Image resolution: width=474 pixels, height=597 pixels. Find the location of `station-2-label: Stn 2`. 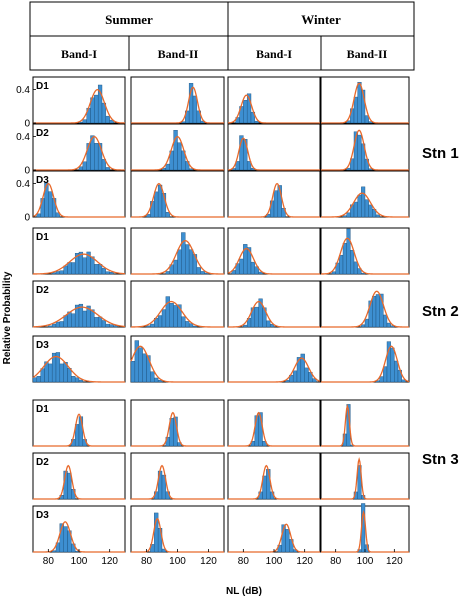

station-2-label: Stn 2 is located at coordinates (440, 311).